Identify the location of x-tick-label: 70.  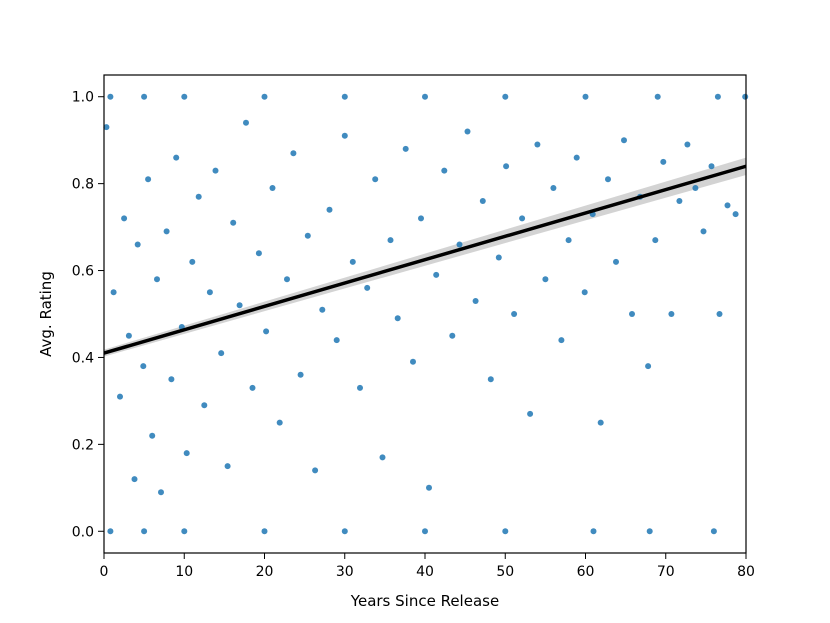
(666, 572).